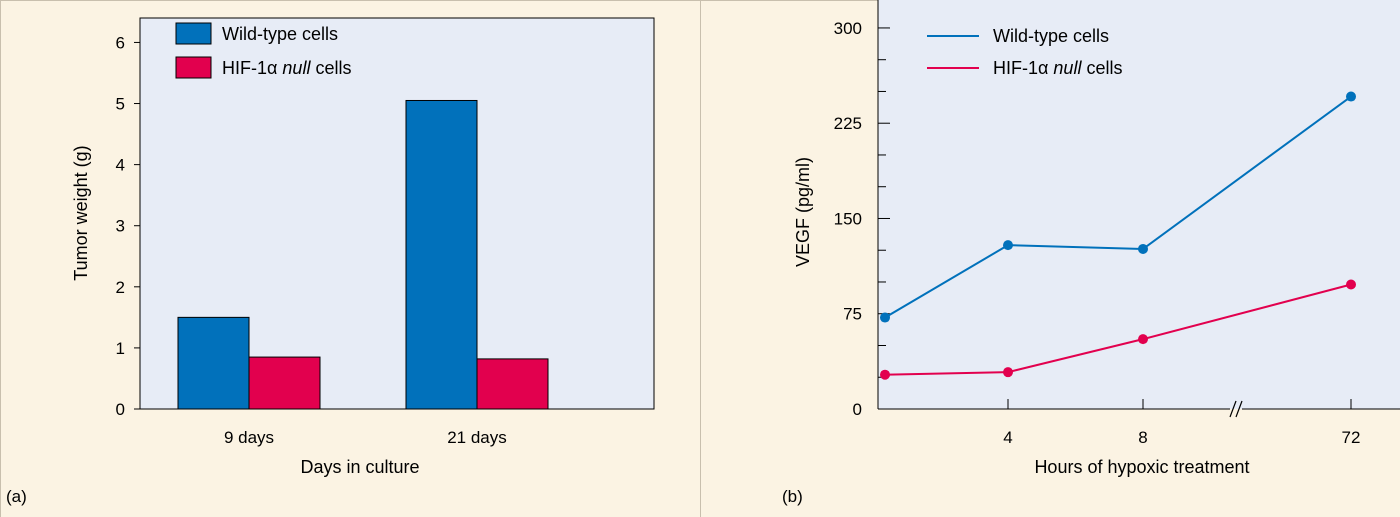 The image size is (1400, 517). What do you see at coordinates (213, 363) in the screenshot?
I see `bar-wild-type-9-days` at bounding box center [213, 363].